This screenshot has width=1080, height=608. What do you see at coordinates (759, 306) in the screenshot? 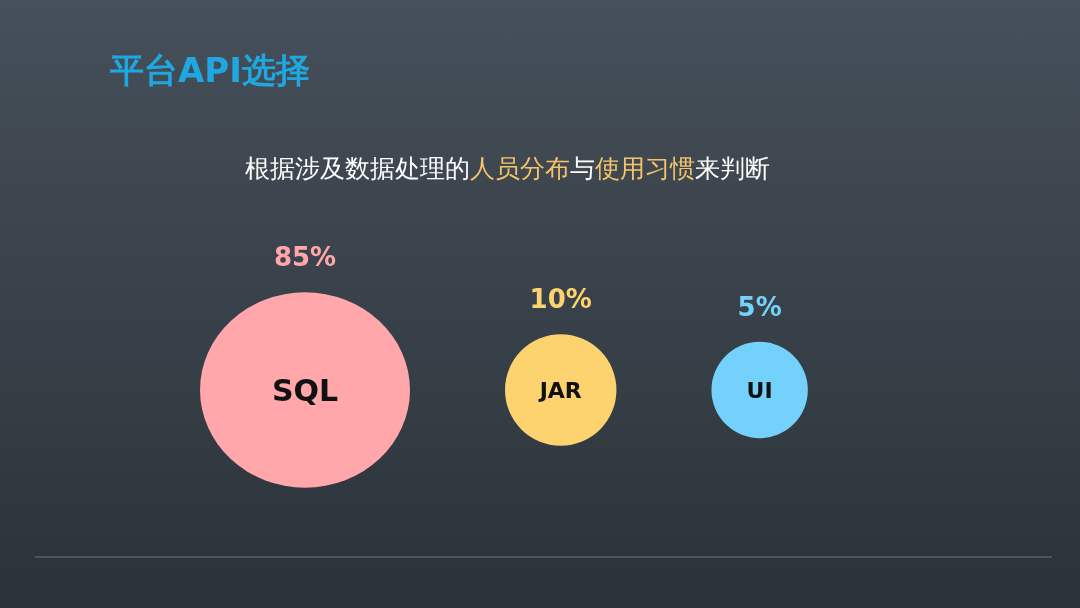
I see `data-label: 5%` at bounding box center [759, 306].